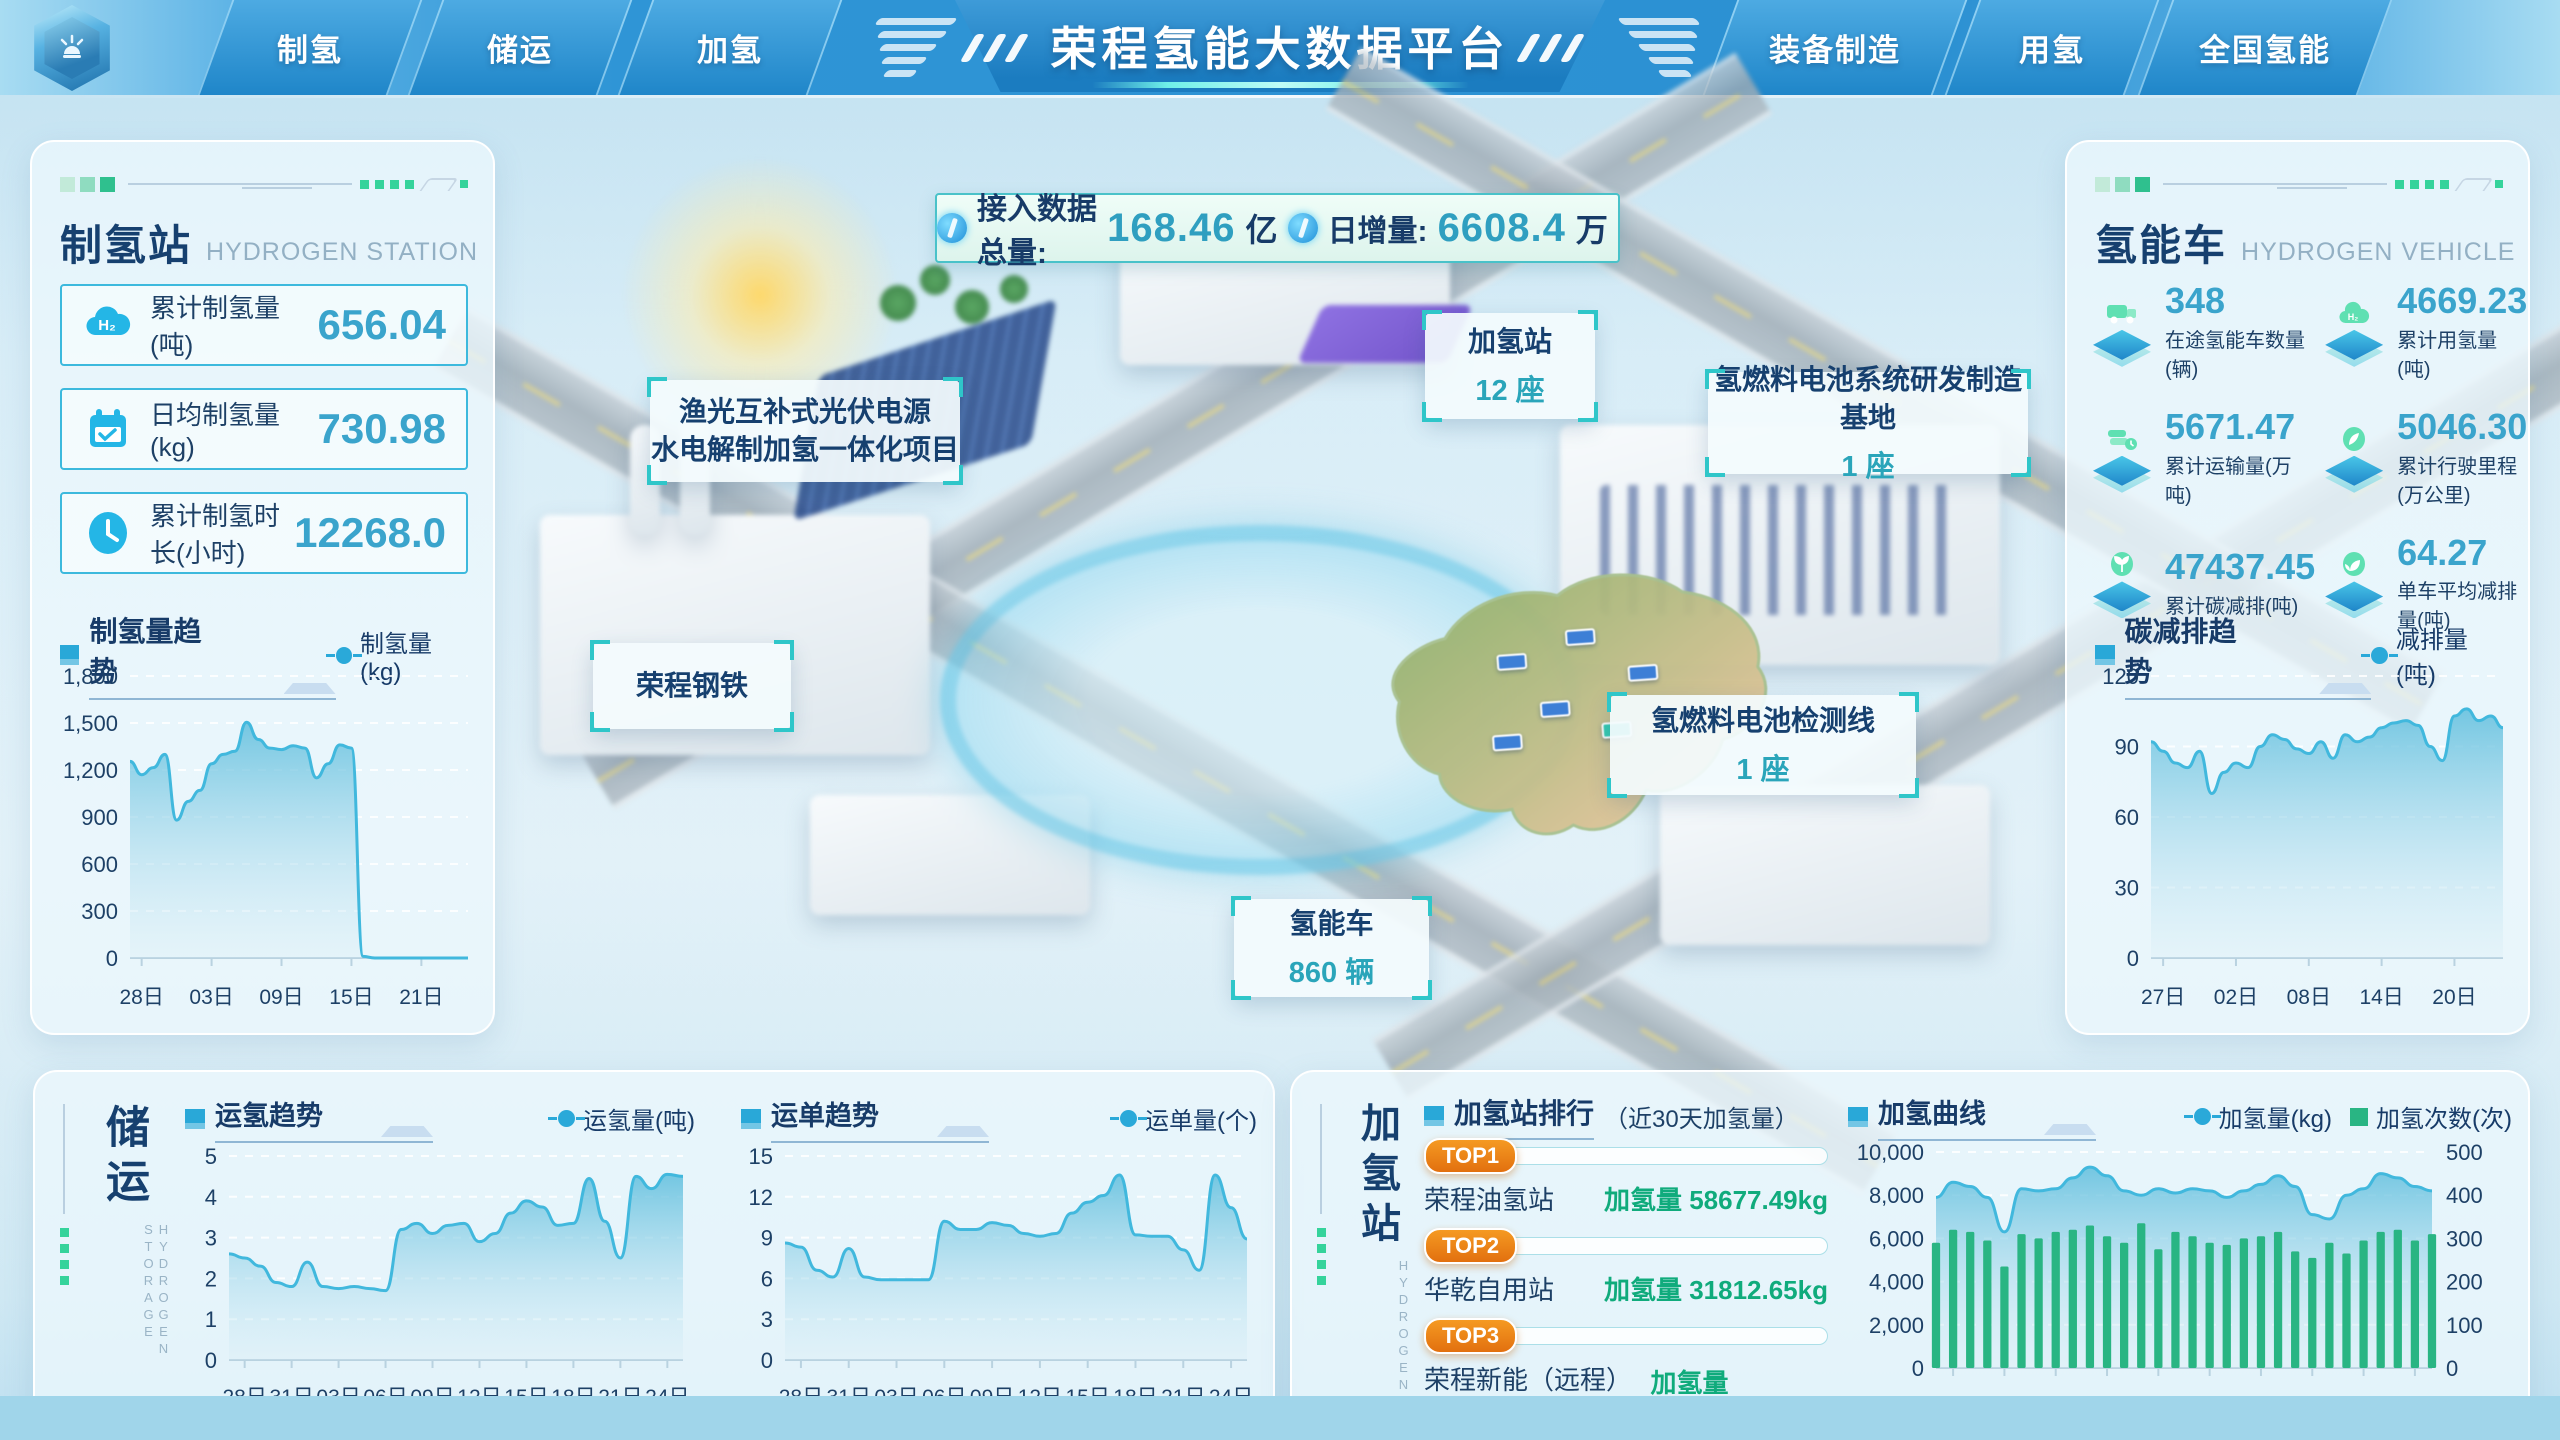 The height and width of the screenshot is (1440, 2560). What do you see at coordinates (2122, 458) in the screenshot?
I see `cargo-icon` at bounding box center [2122, 458].